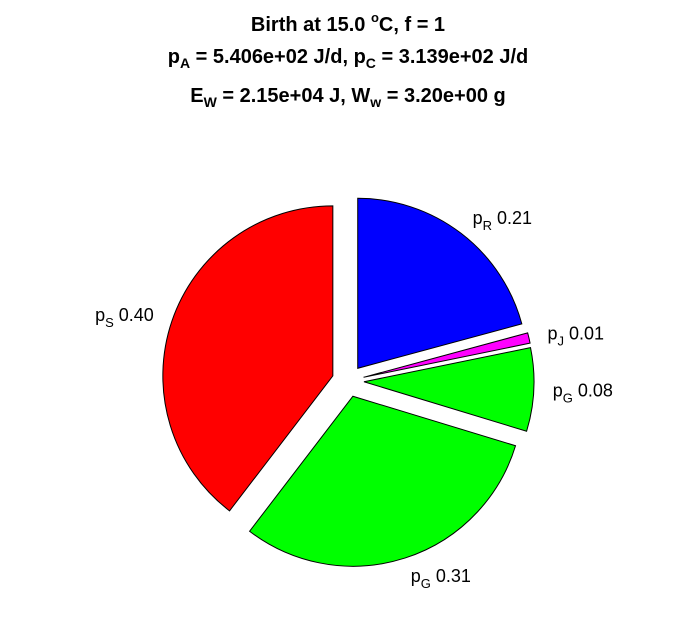 This screenshot has height=618, width=696. I want to click on chart-title-line-3: EW = 2.15e+04 J, Ww = 3.20e+00 g, so click(348, 97).